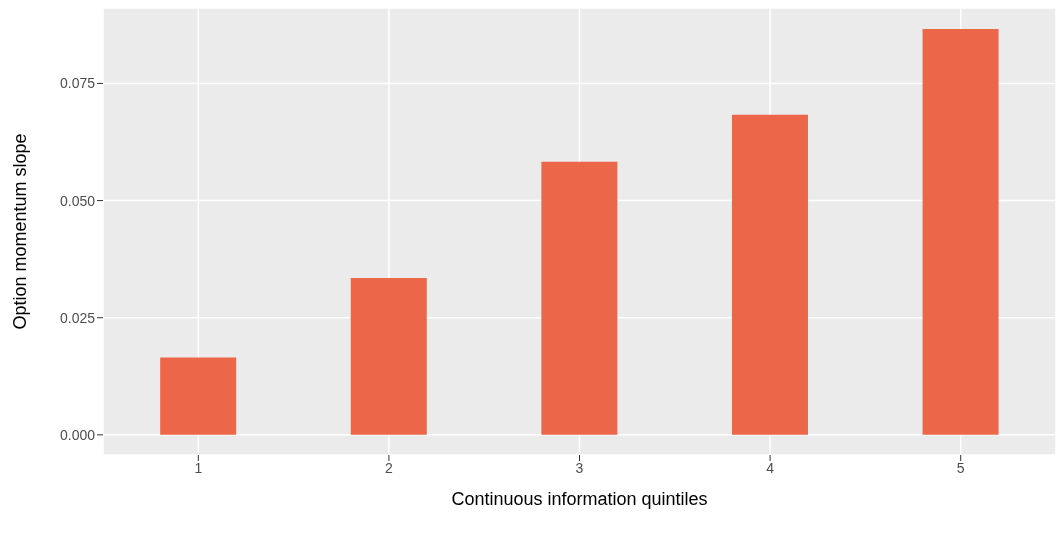 The image size is (1064, 535). Describe the element at coordinates (77, 317) in the screenshot. I see `y-tick-label: 0.025` at that location.